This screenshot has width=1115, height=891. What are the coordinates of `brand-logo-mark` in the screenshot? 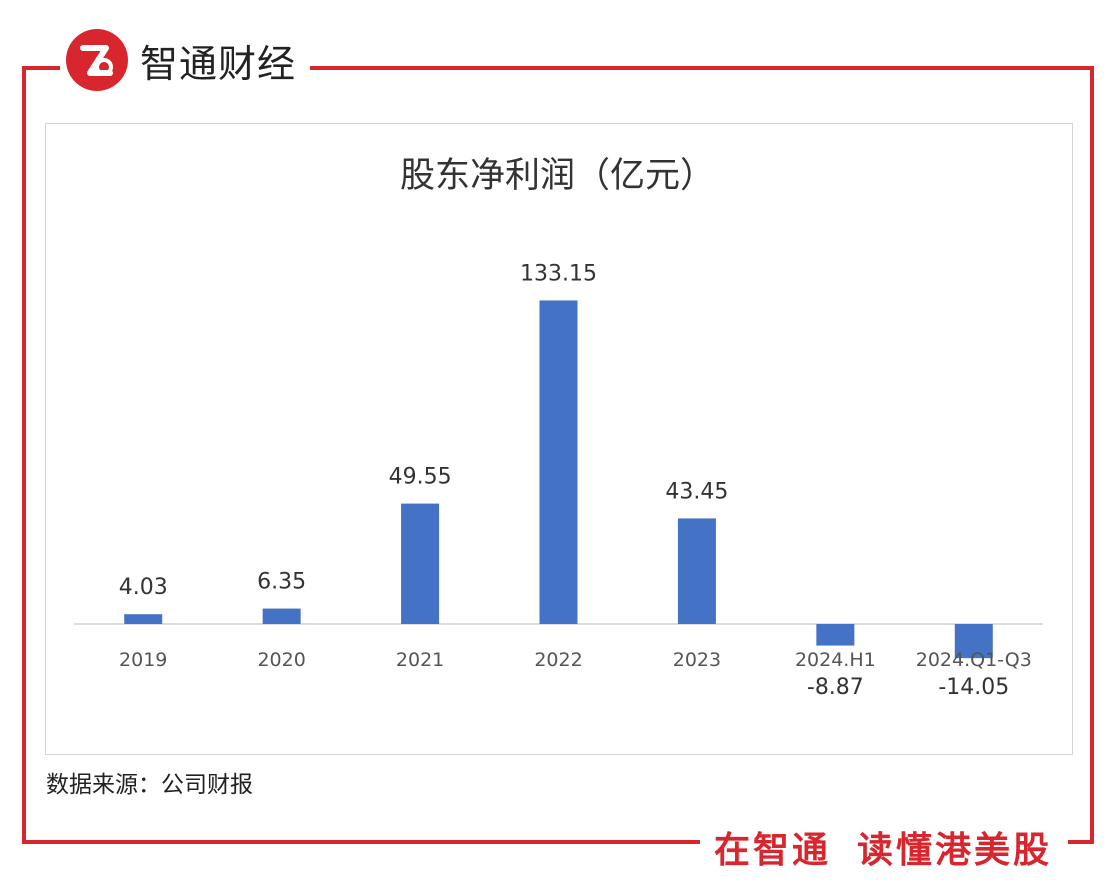 It's located at (96, 60).